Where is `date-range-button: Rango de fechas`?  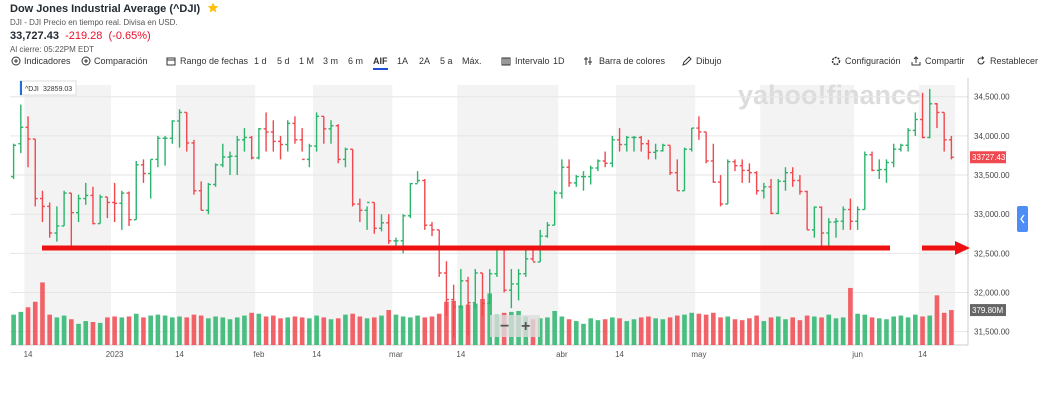
date-range-button: Rango de fechas is located at coordinates (214, 61).